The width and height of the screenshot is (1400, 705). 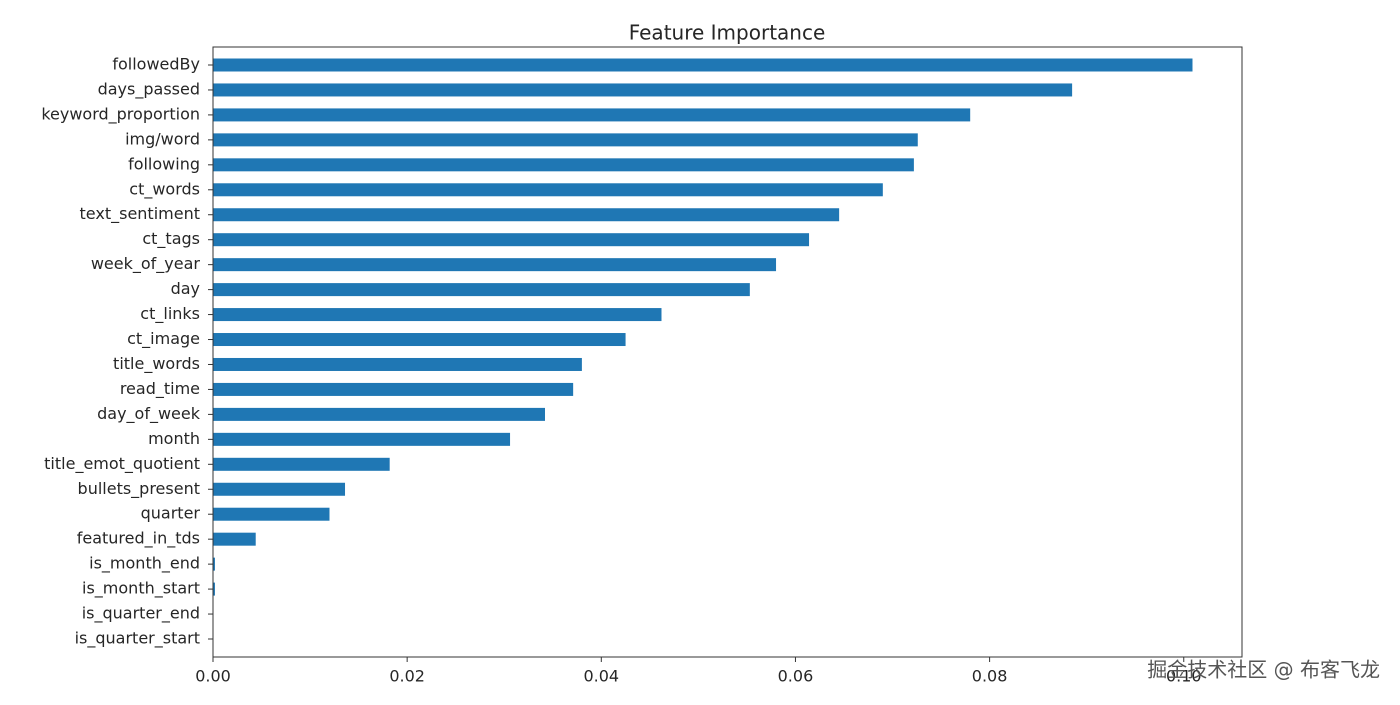 I want to click on y-tick-label: featured_in_tds, so click(x=138, y=539).